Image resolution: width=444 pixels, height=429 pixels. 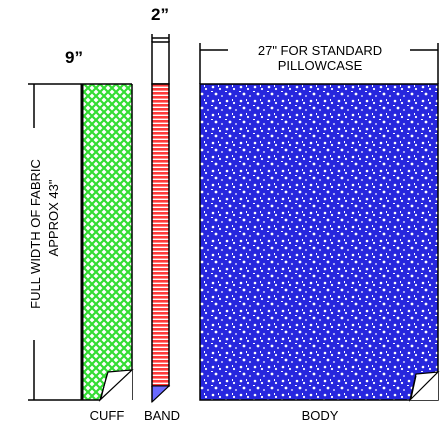 I want to click on body-width-dimension, so click(x=319, y=63).